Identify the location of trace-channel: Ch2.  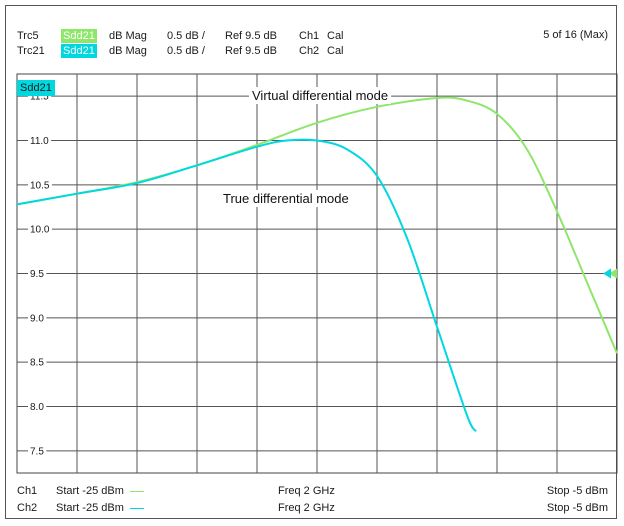
(309, 51).